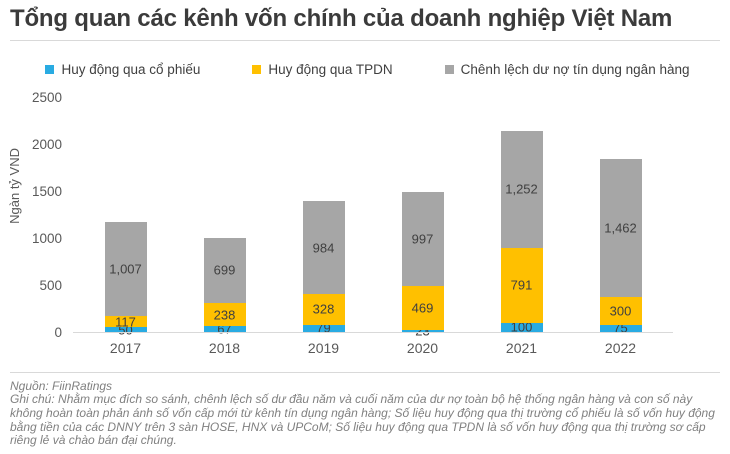 The image size is (730, 454). What do you see at coordinates (373, 348) in the screenshot?
I see `x-axis: 2017 2018 2019 2020 2021 2022` at bounding box center [373, 348].